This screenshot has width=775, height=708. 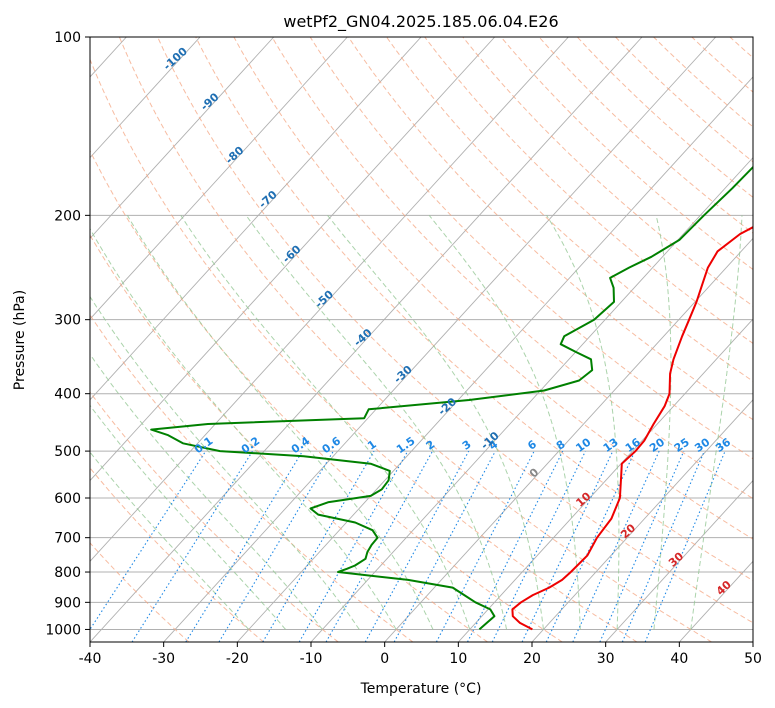 What do you see at coordinates (421, 689) in the screenshot?
I see `x-axis-title: Temperature (°C)` at bounding box center [421, 689].